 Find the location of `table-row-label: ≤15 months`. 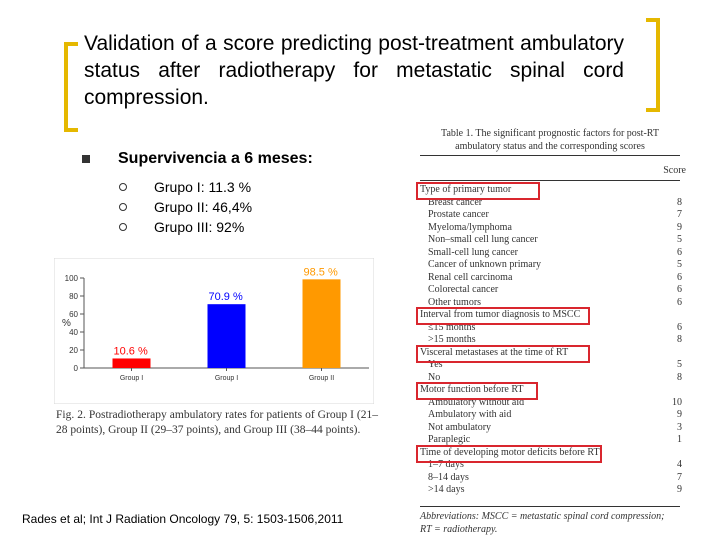

table-row-label: ≤15 months is located at coordinates (452, 327).